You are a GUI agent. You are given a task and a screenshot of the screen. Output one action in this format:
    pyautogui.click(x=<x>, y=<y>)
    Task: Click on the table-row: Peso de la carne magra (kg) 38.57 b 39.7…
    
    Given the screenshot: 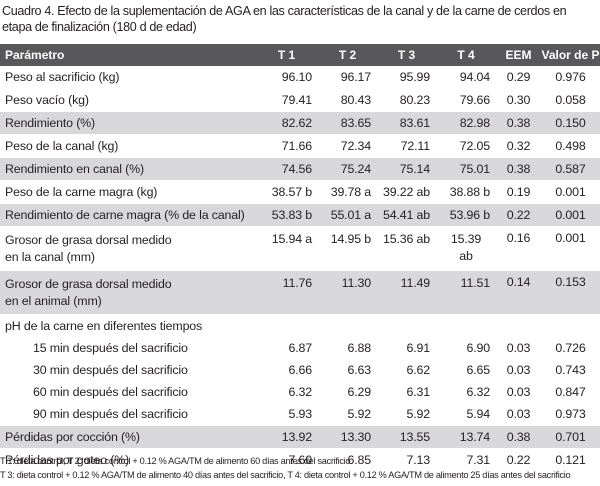 What is the action you would take?
    pyautogui.click(x=300, y=192)
    